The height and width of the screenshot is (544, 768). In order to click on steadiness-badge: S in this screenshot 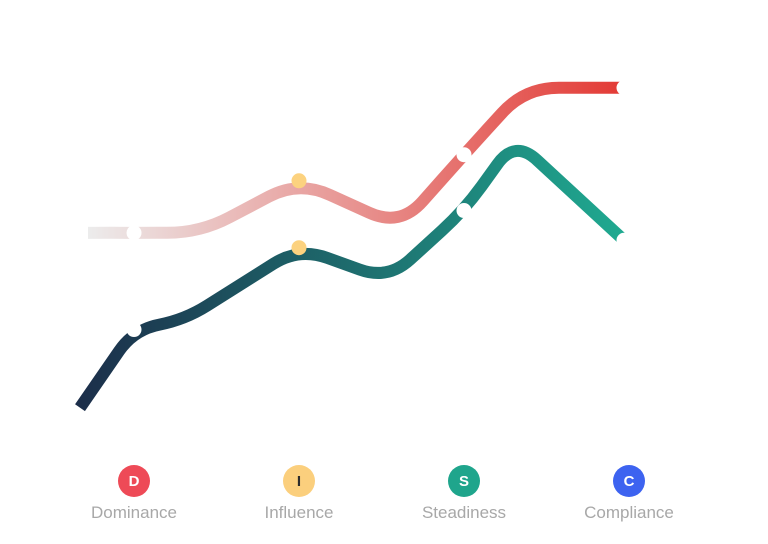, I will do `click(464, 481)`.